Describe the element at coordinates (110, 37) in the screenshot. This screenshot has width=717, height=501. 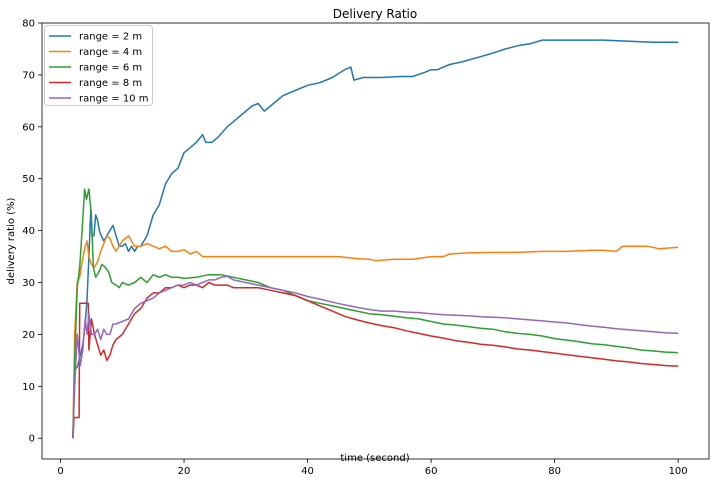
I see `legend-label-0: range = 2 m` at that location.